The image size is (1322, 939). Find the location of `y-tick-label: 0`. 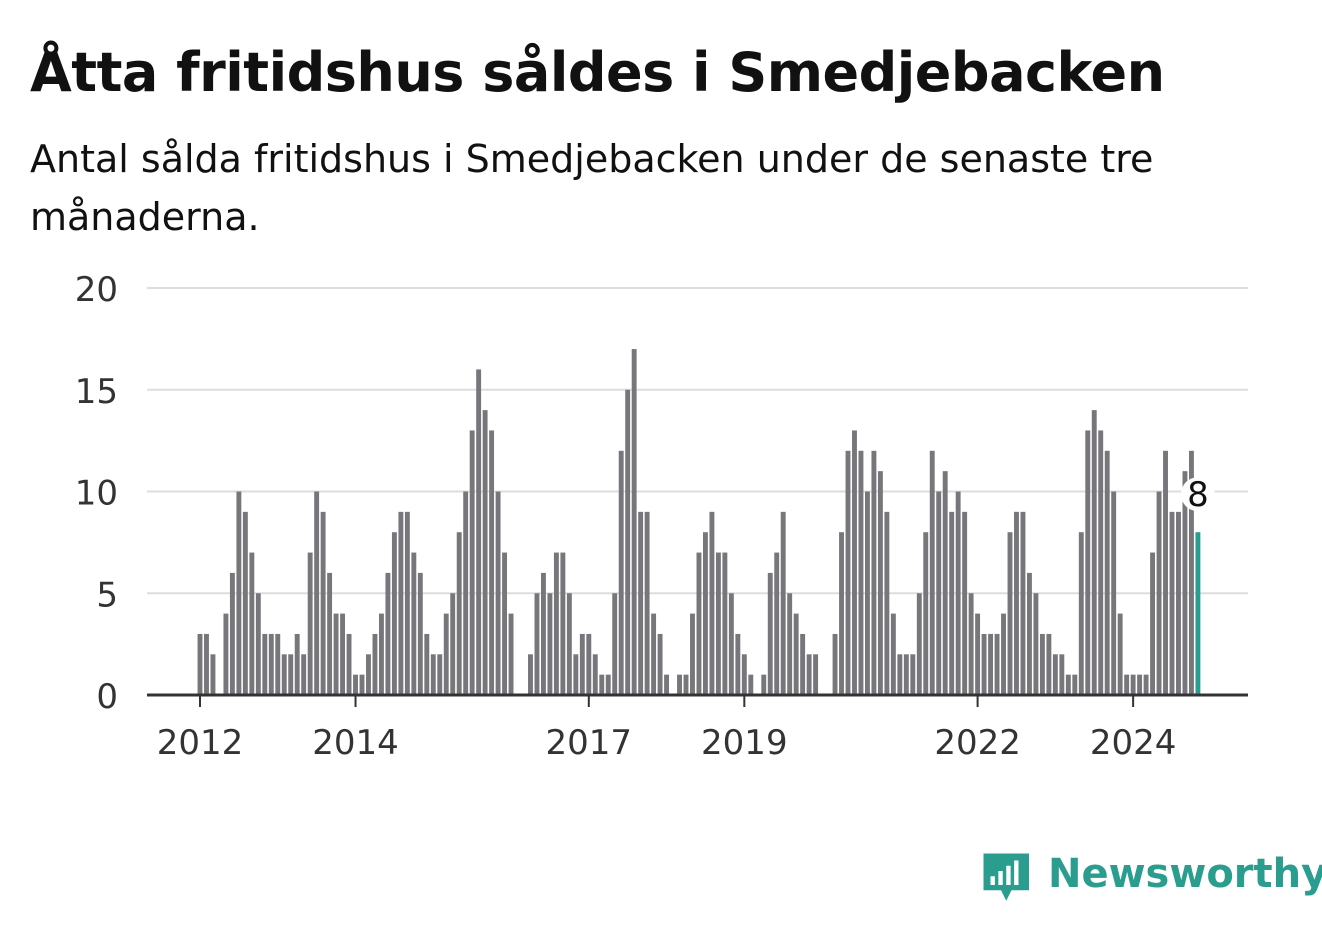

y-tick-label: 0 is located at coordinates (107, 697).